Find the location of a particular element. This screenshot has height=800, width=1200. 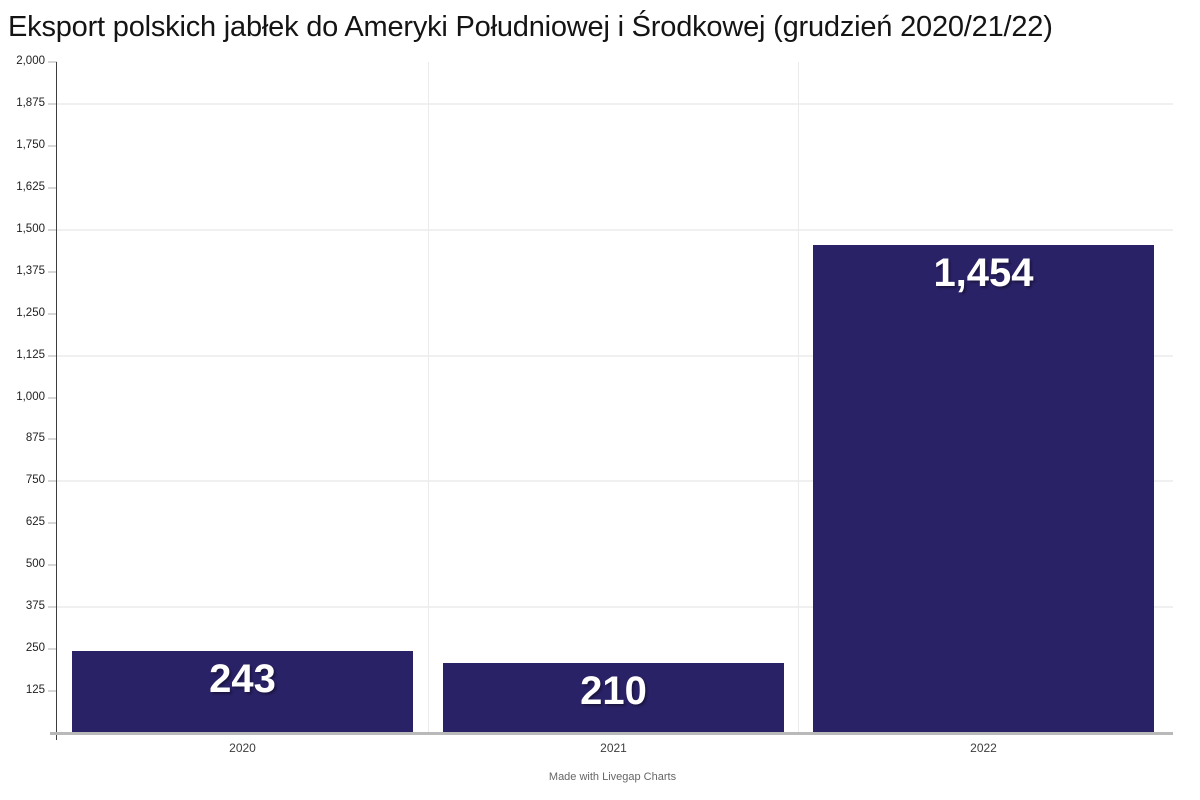

y-tick-label: 1,625 is located at coordinates (30, 187).